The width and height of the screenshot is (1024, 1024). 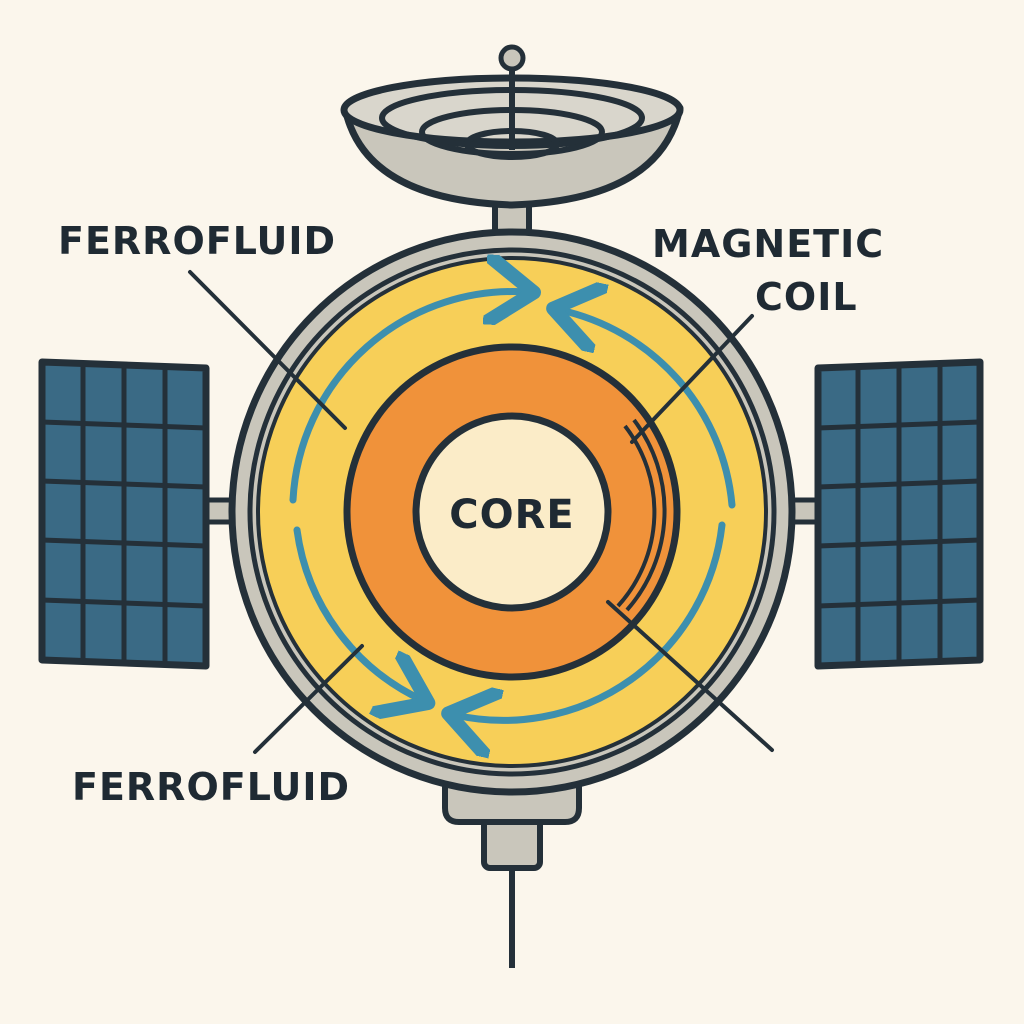 What do you see at coordinates (308, 699) in the screenshot?
I see `leader-ferrofluid-bottom` at bounding box center [308, 699].